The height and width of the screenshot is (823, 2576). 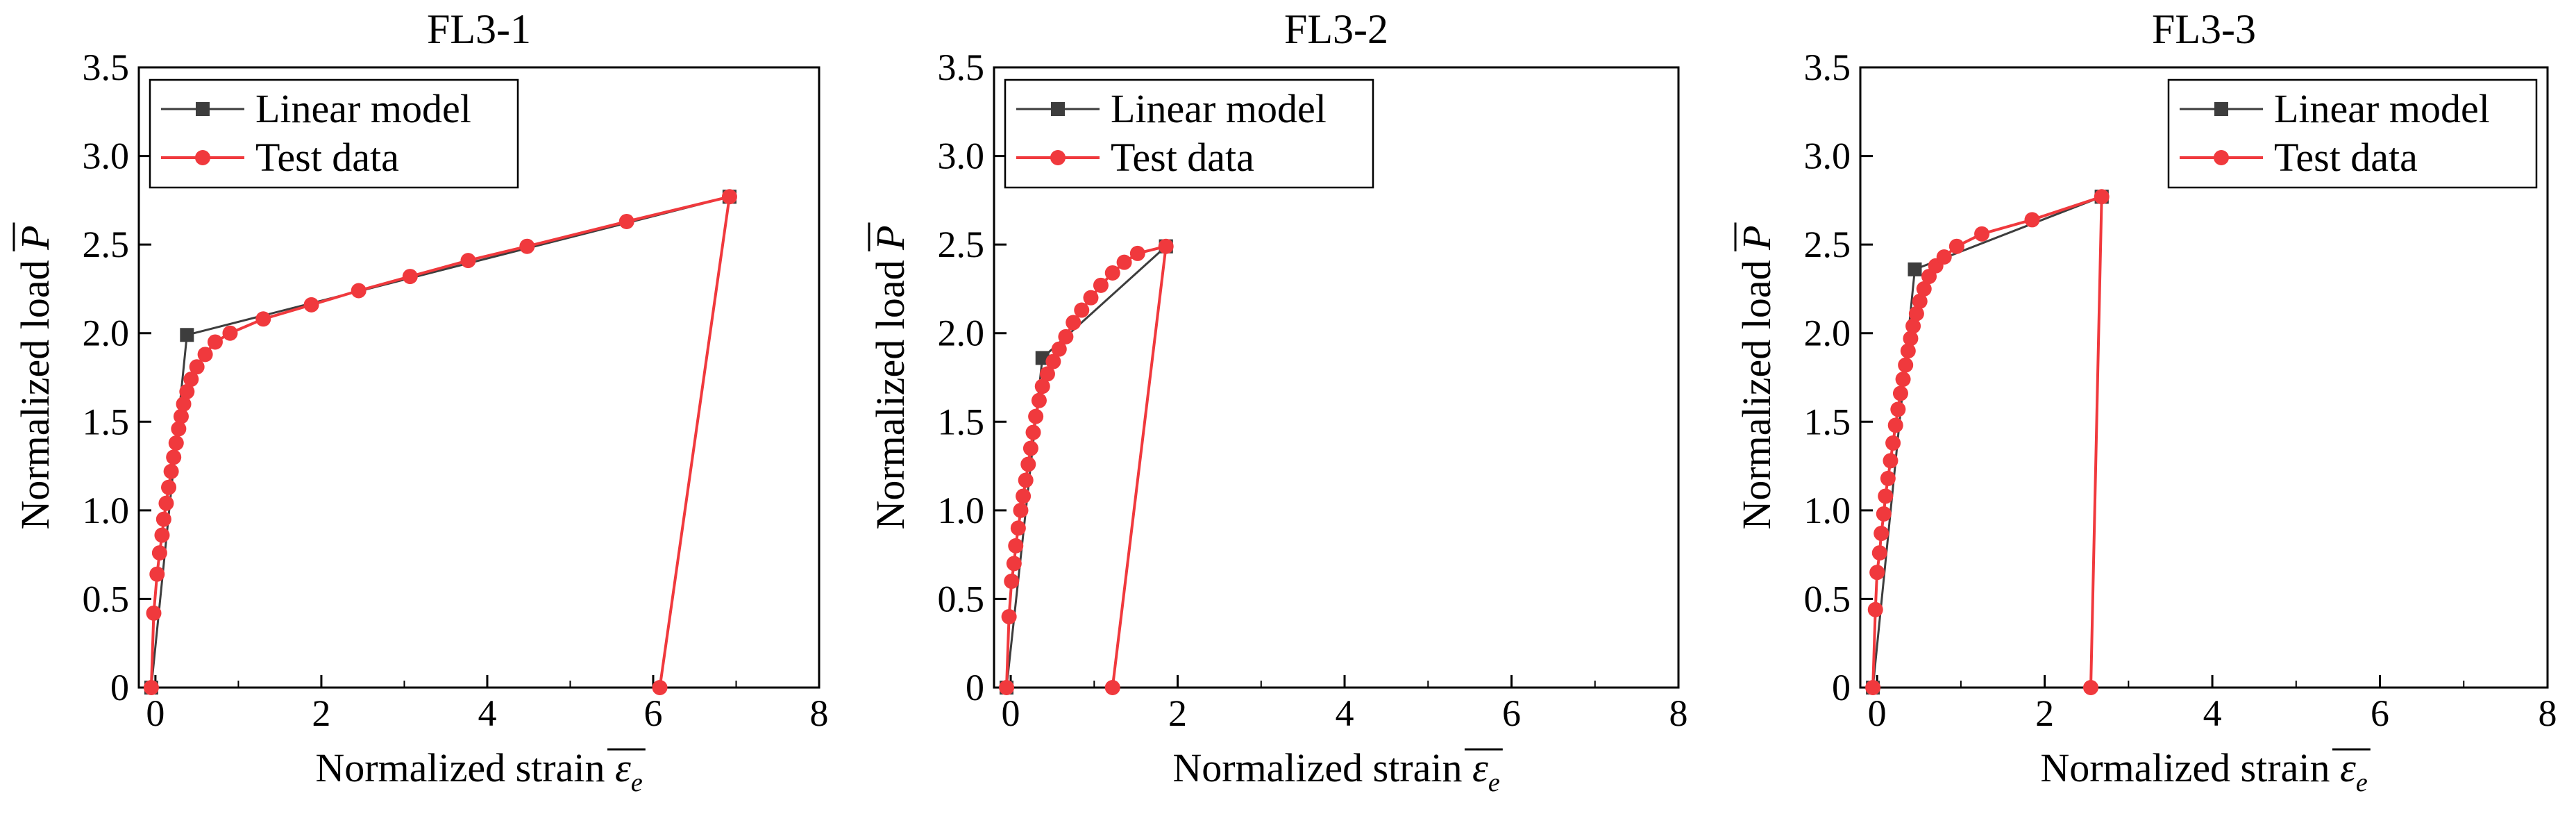 I want to click on y-tick-label: 1.5, so click(x=1827, y=421).